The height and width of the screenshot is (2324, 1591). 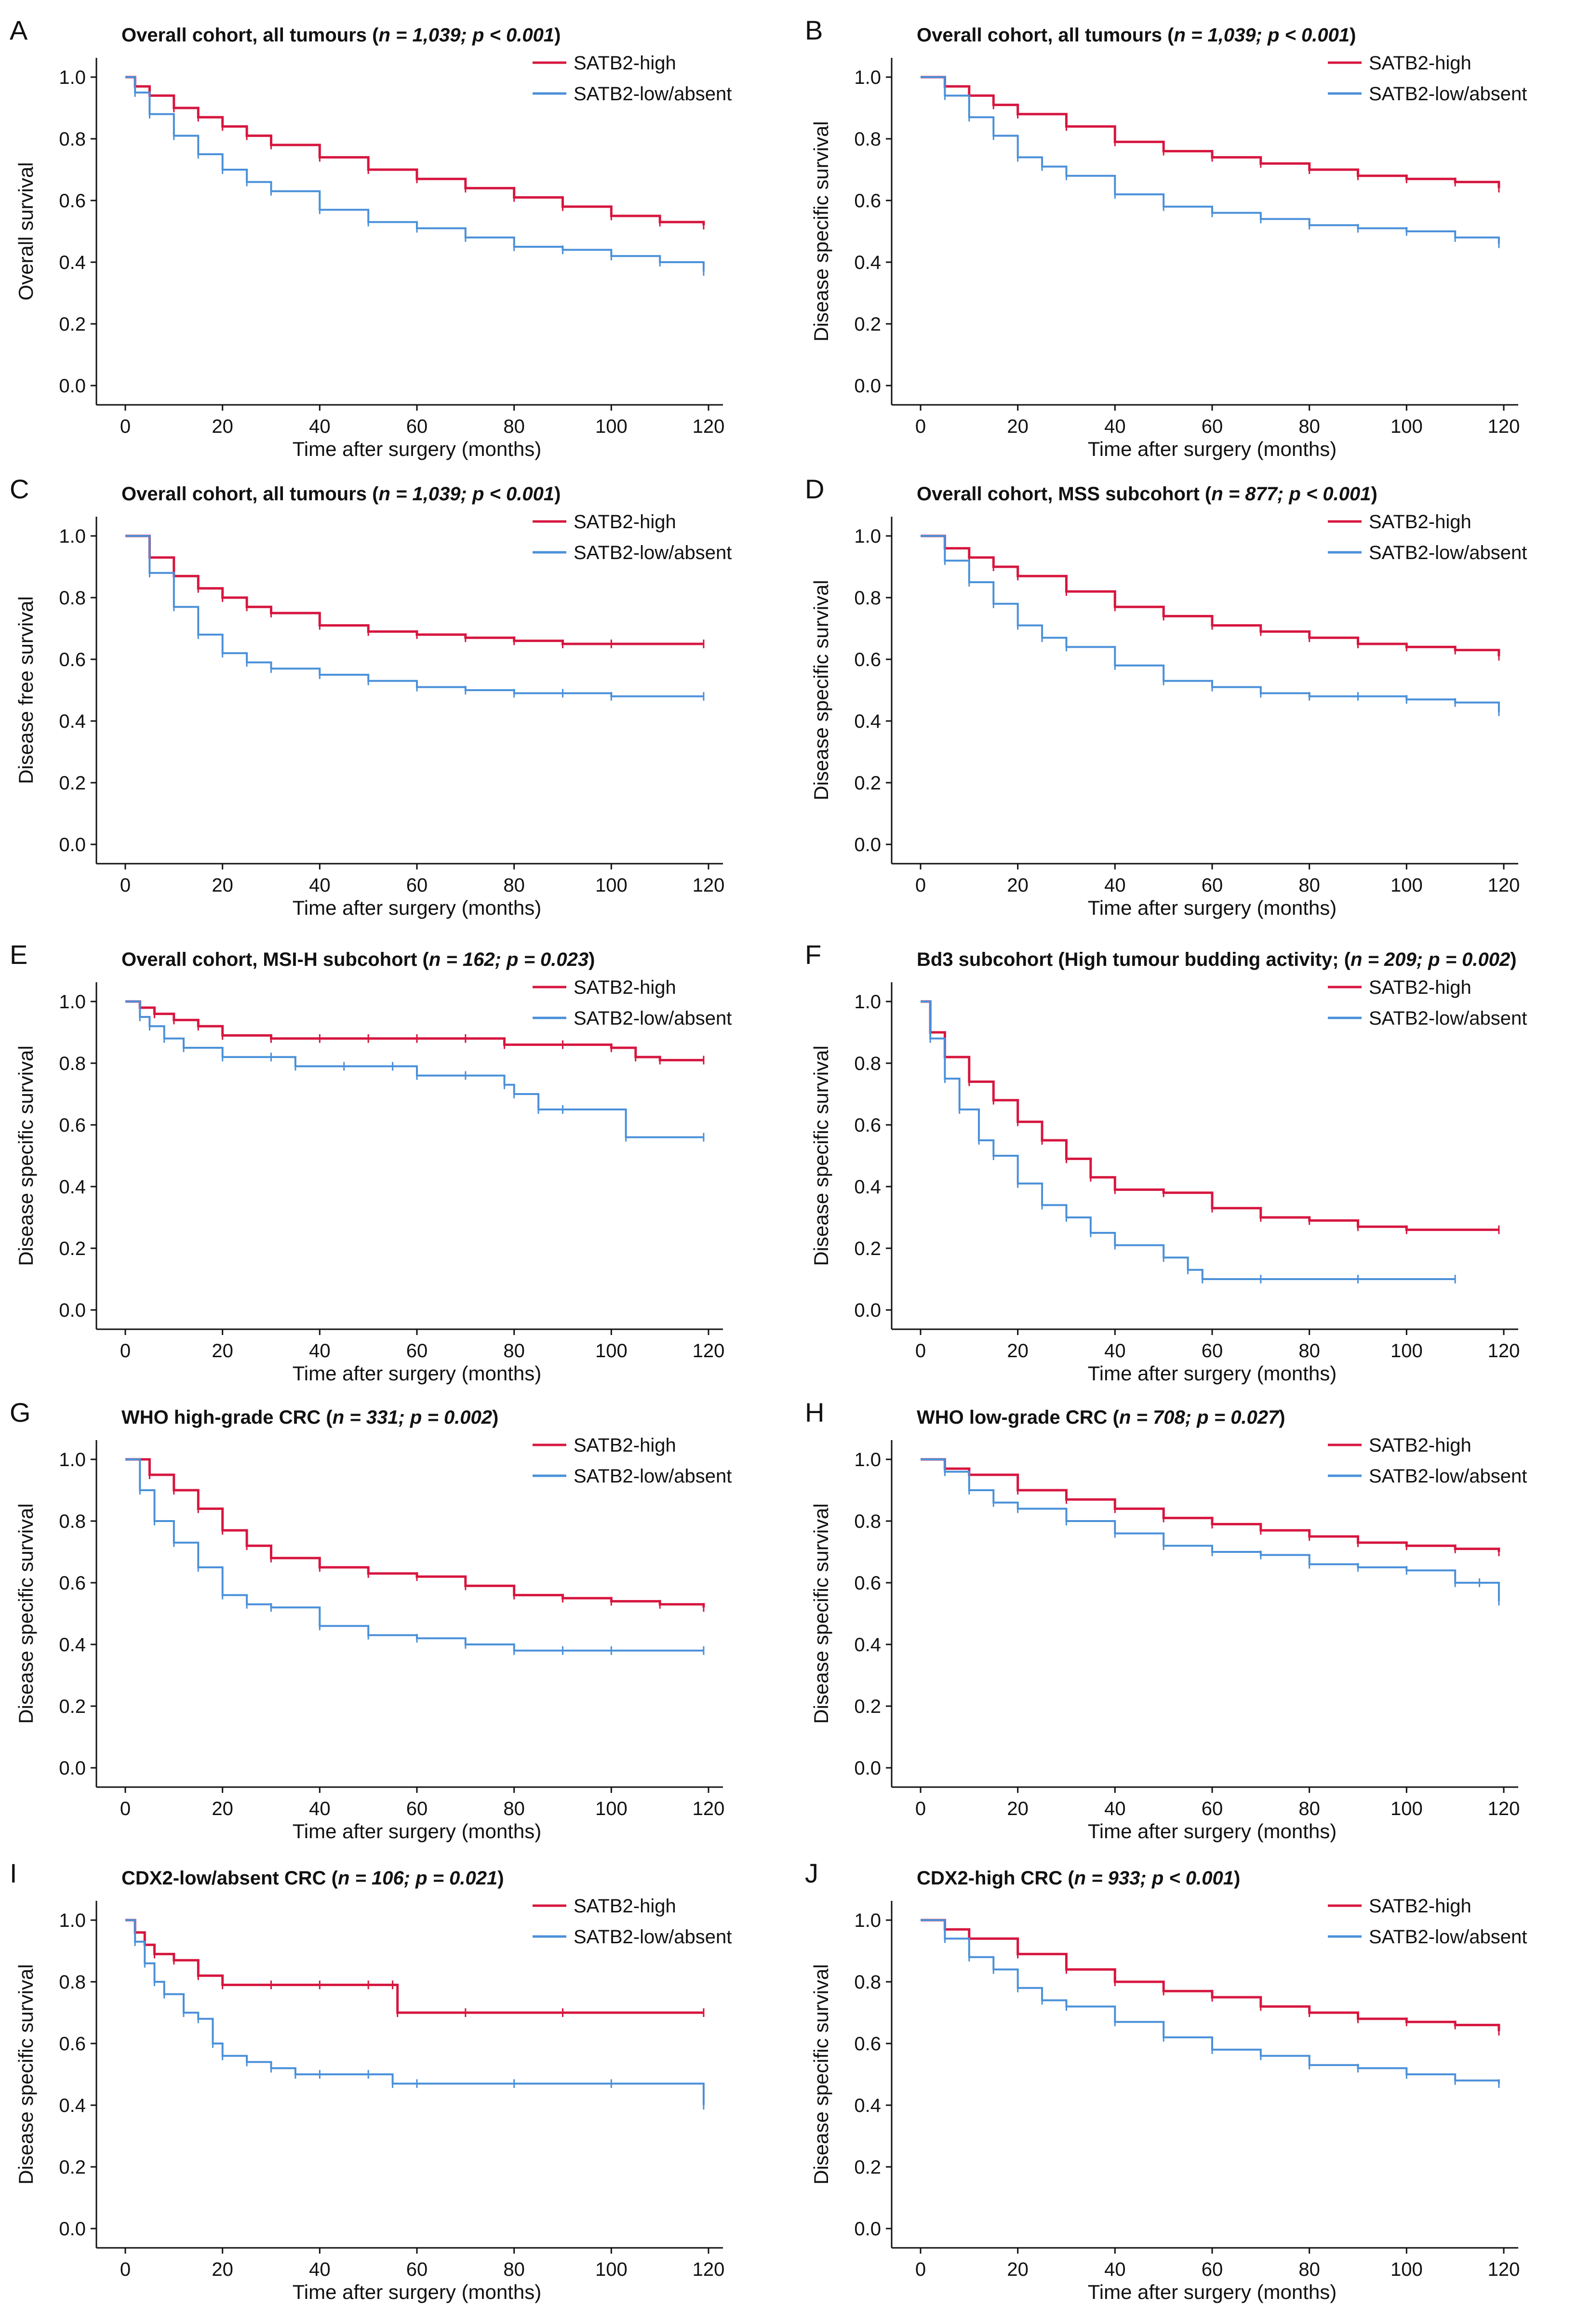 What do you see at coordinates (814, 1412) in the screenshot?
I see `panel-letter: H` at bounding box center [814, 1412].